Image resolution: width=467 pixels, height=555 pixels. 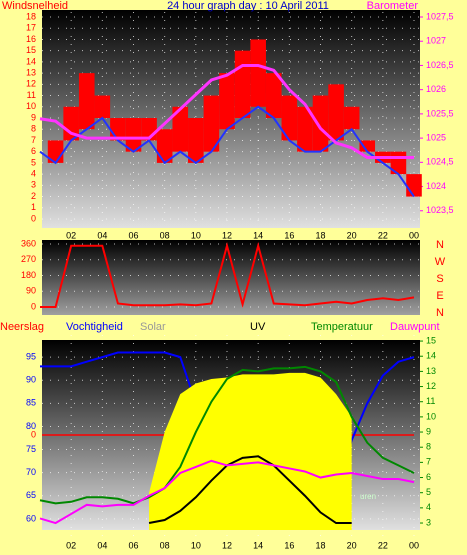 I want to click on y2-tick-label: 1026, so click(x=436, y=89).